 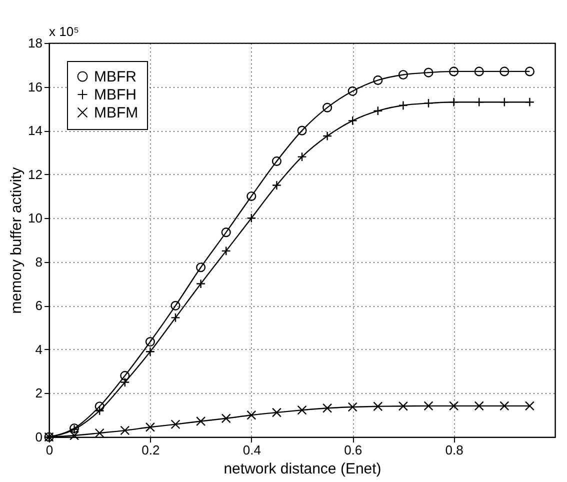 I want to click on x-axis-title: network distance (Enet), so click(x=303, y=469).